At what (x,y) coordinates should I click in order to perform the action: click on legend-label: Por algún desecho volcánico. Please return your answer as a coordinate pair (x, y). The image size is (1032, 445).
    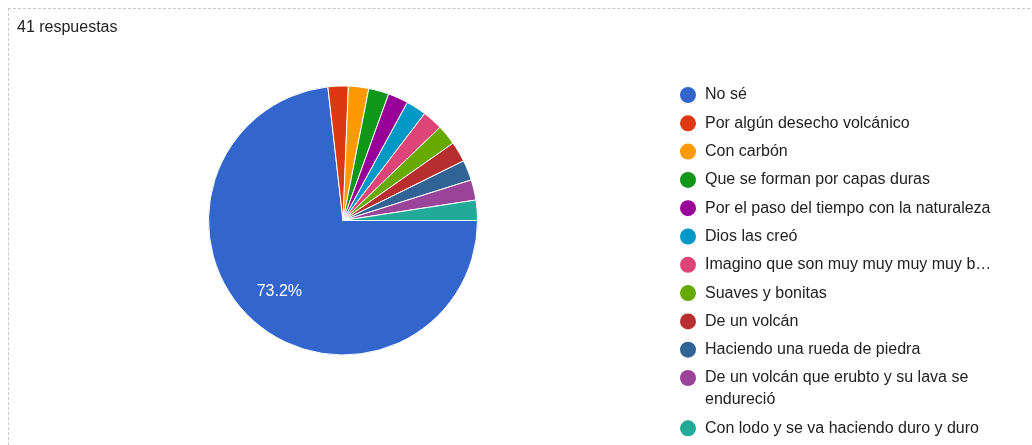
    Looking at the image, I should click on (807, 122).